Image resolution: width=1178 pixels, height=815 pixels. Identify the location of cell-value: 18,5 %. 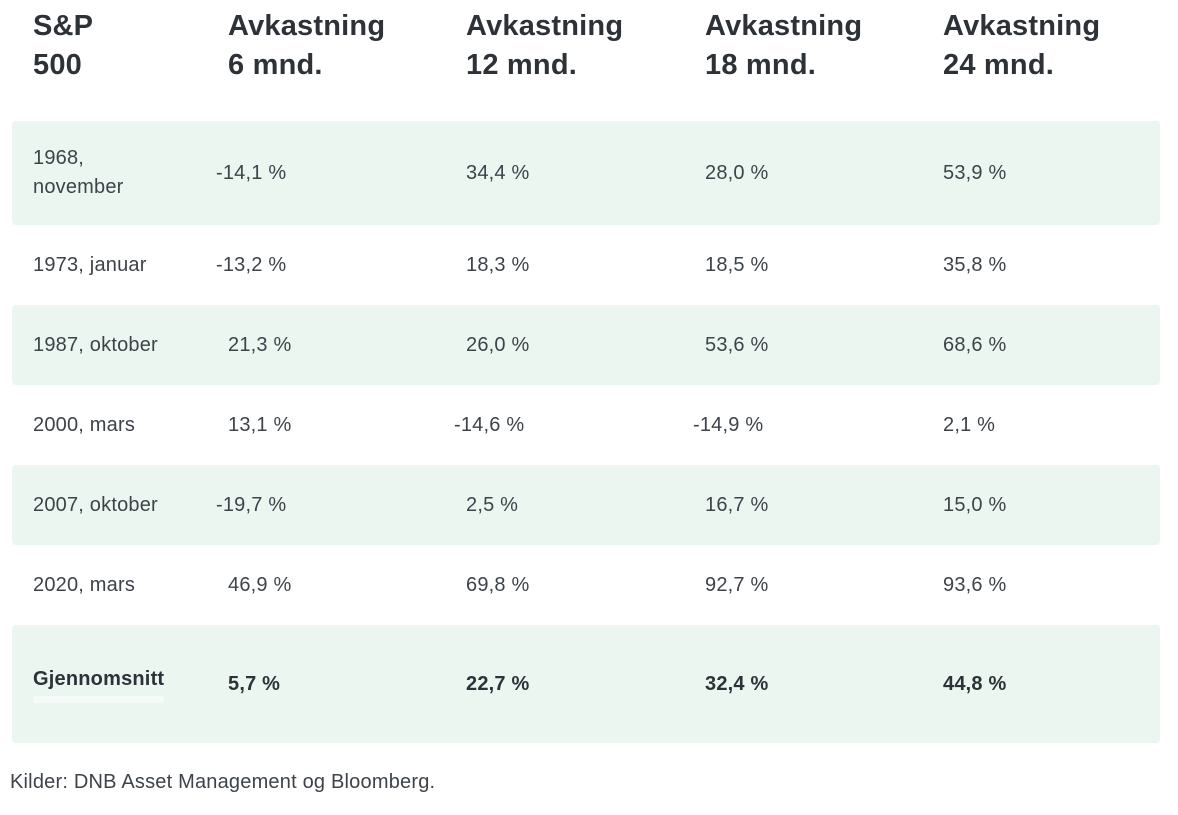
(737, 264).